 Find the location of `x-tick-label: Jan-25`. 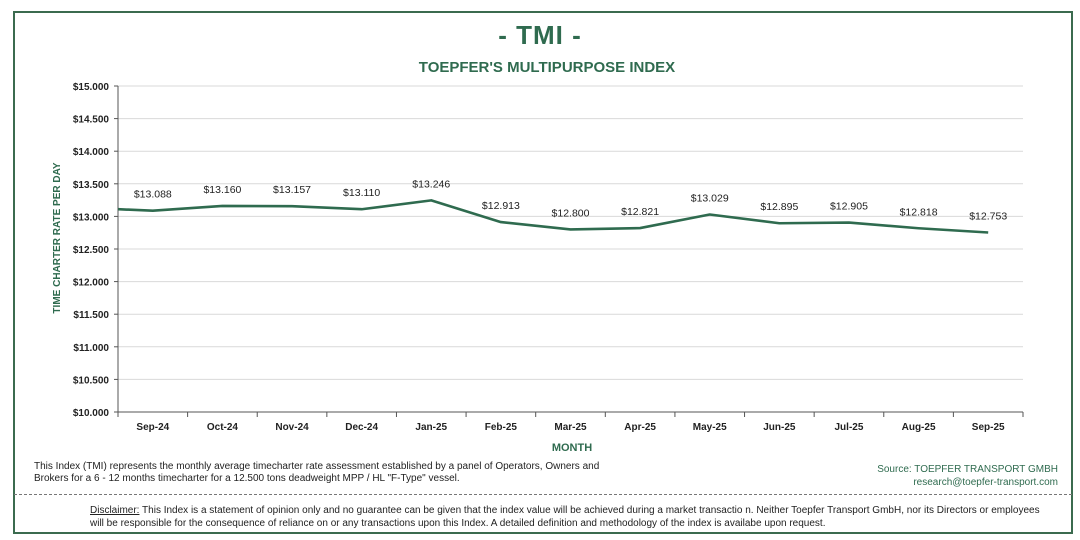

x-tick-label: Jan-25 is located at coordinates (431, 427).